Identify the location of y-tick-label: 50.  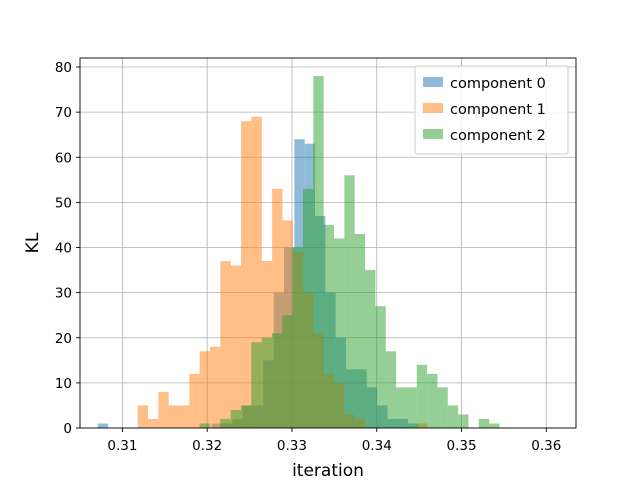
(63, 203).